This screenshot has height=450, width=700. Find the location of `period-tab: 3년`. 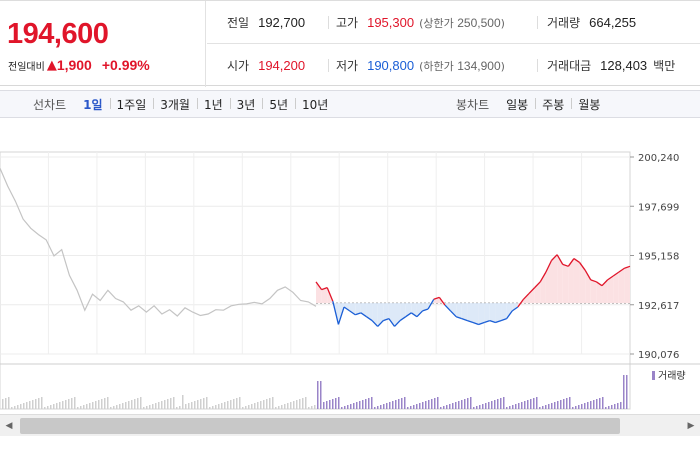

period-tab: 3년 is located at coordinates (246, 104).